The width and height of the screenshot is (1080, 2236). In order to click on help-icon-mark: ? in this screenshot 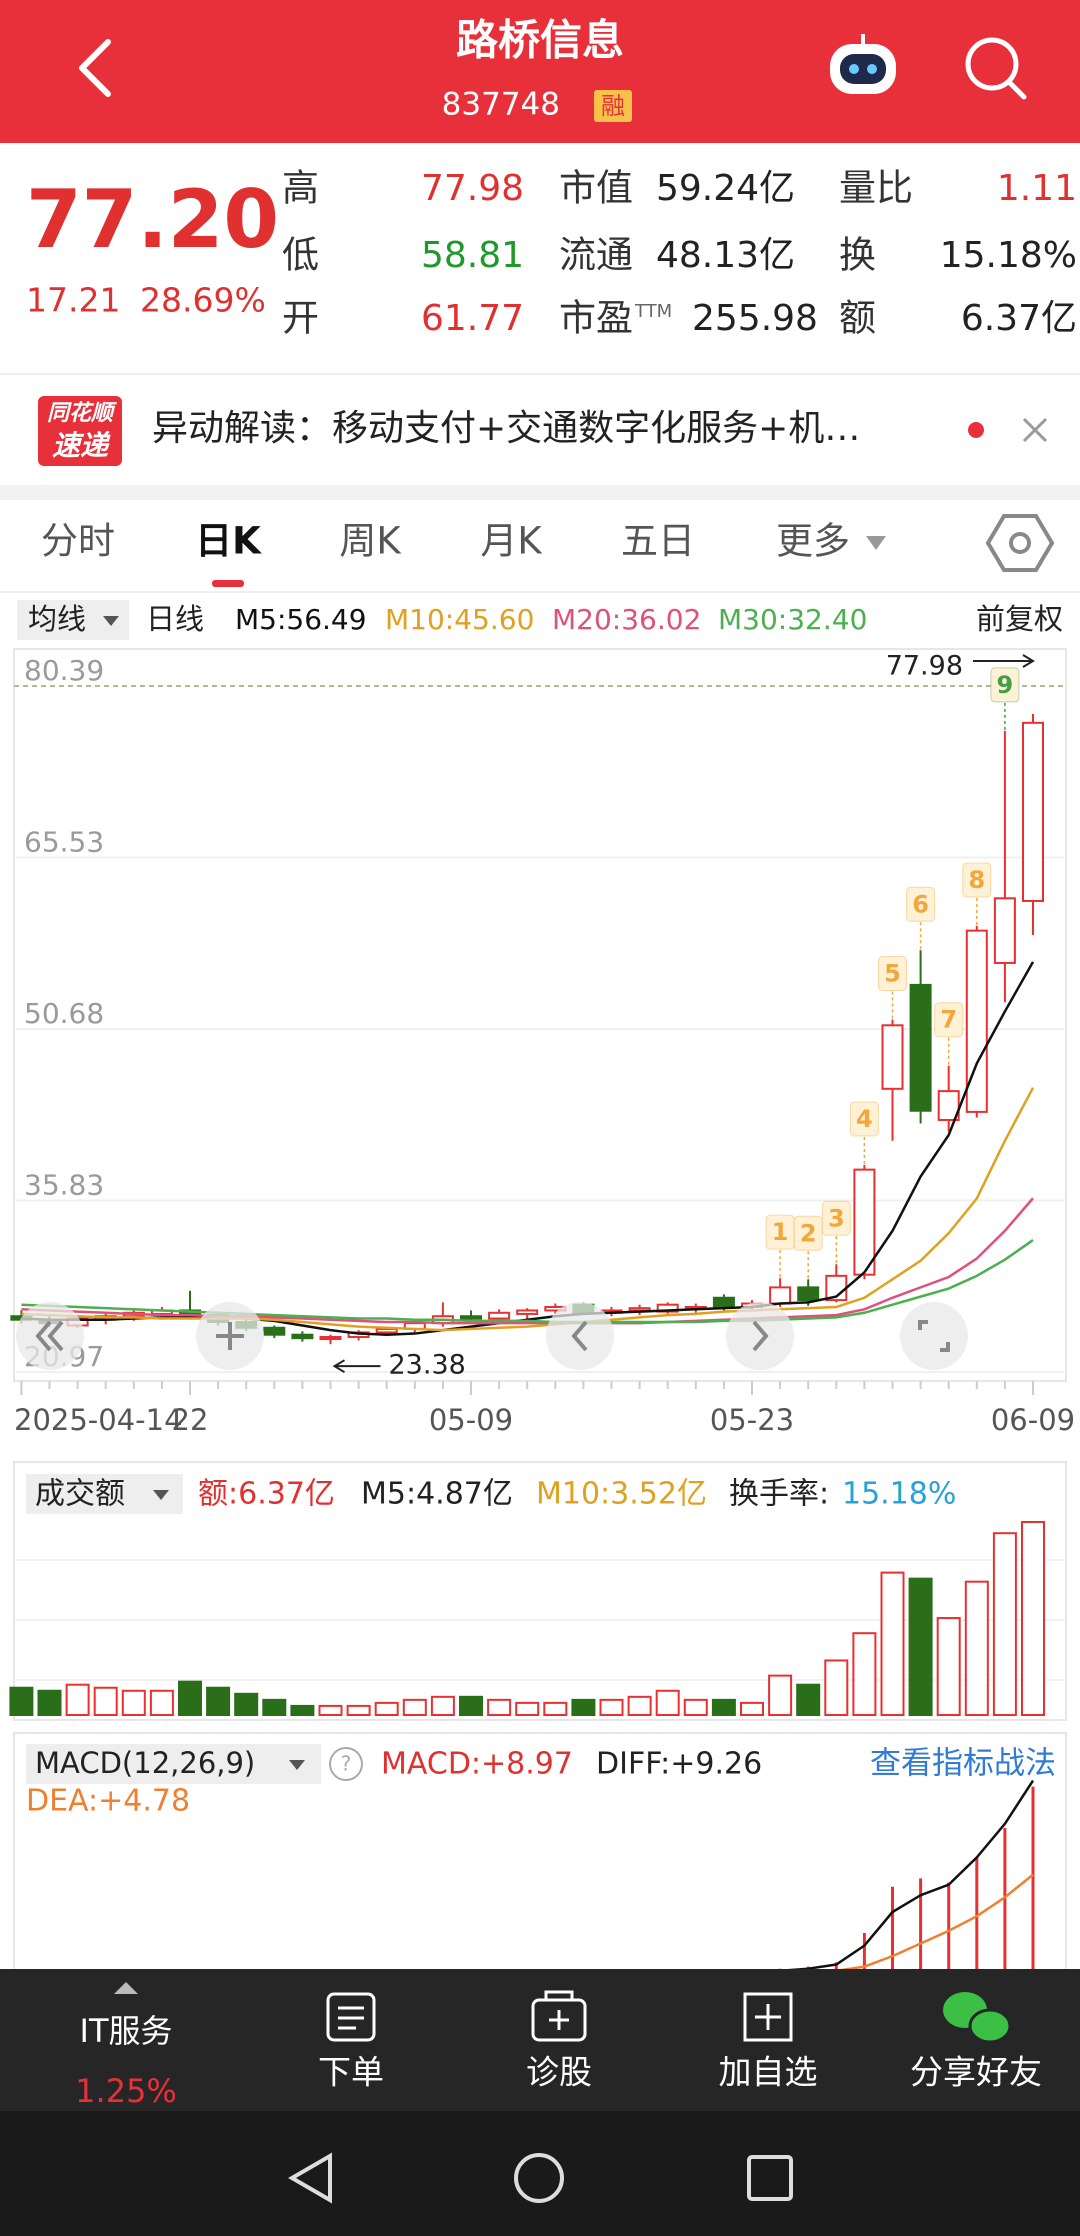, I will do `click(346, 1764)`.